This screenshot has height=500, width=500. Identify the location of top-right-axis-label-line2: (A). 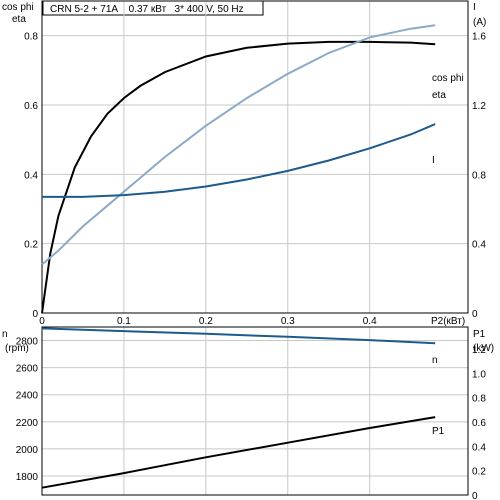
(479, 22).